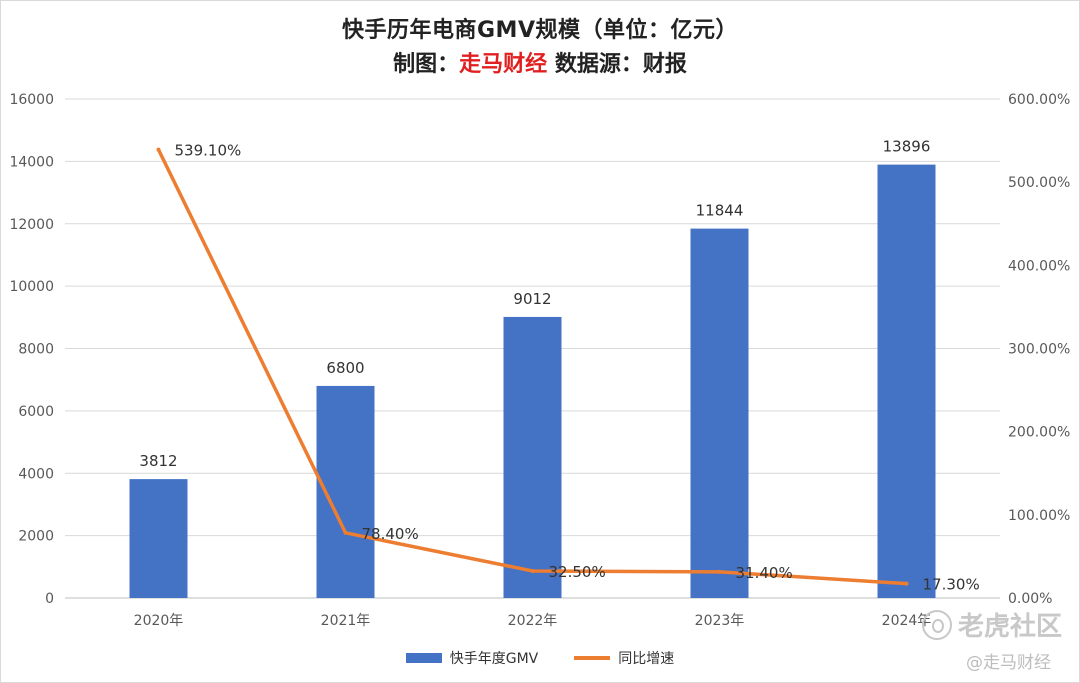 Image resolution: width=1080 pixels, height=683 pixels. Describe the element at coordinates (36, 412) in the screenshot. I see `left-tick-label: 6000` at that location.